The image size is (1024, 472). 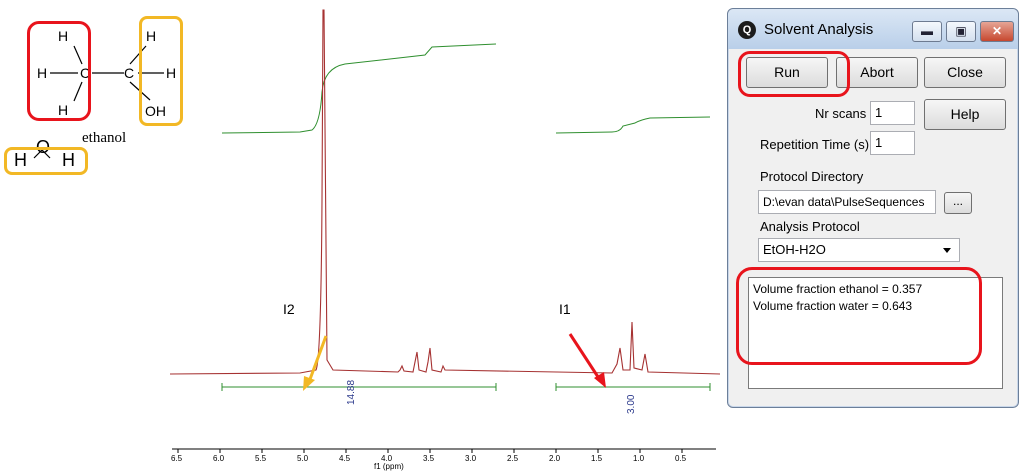 What do you see at coordinates (847, 202) in the screenshot?
I see `protocol-directory-input: D:\evan data\PulseSequences` at bounding box center [847, 202].